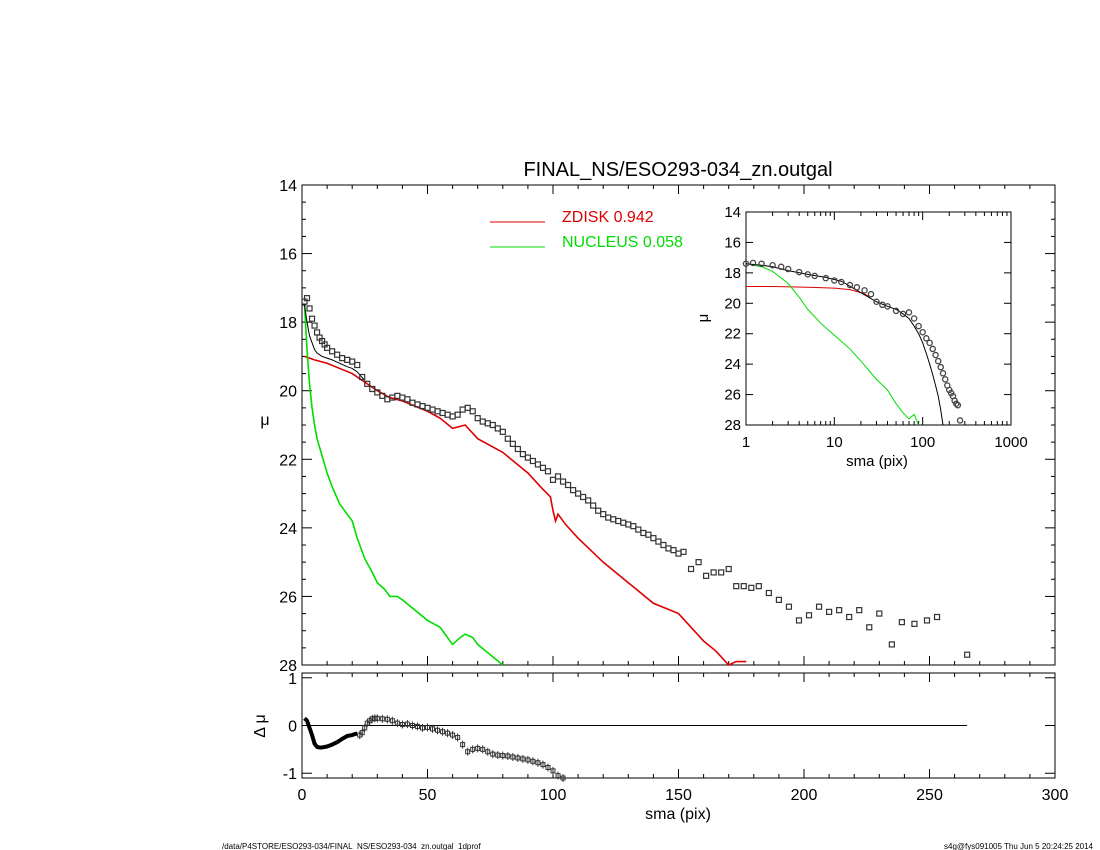  I want to click on main-y-tick-label: 14, so click(288, 186).